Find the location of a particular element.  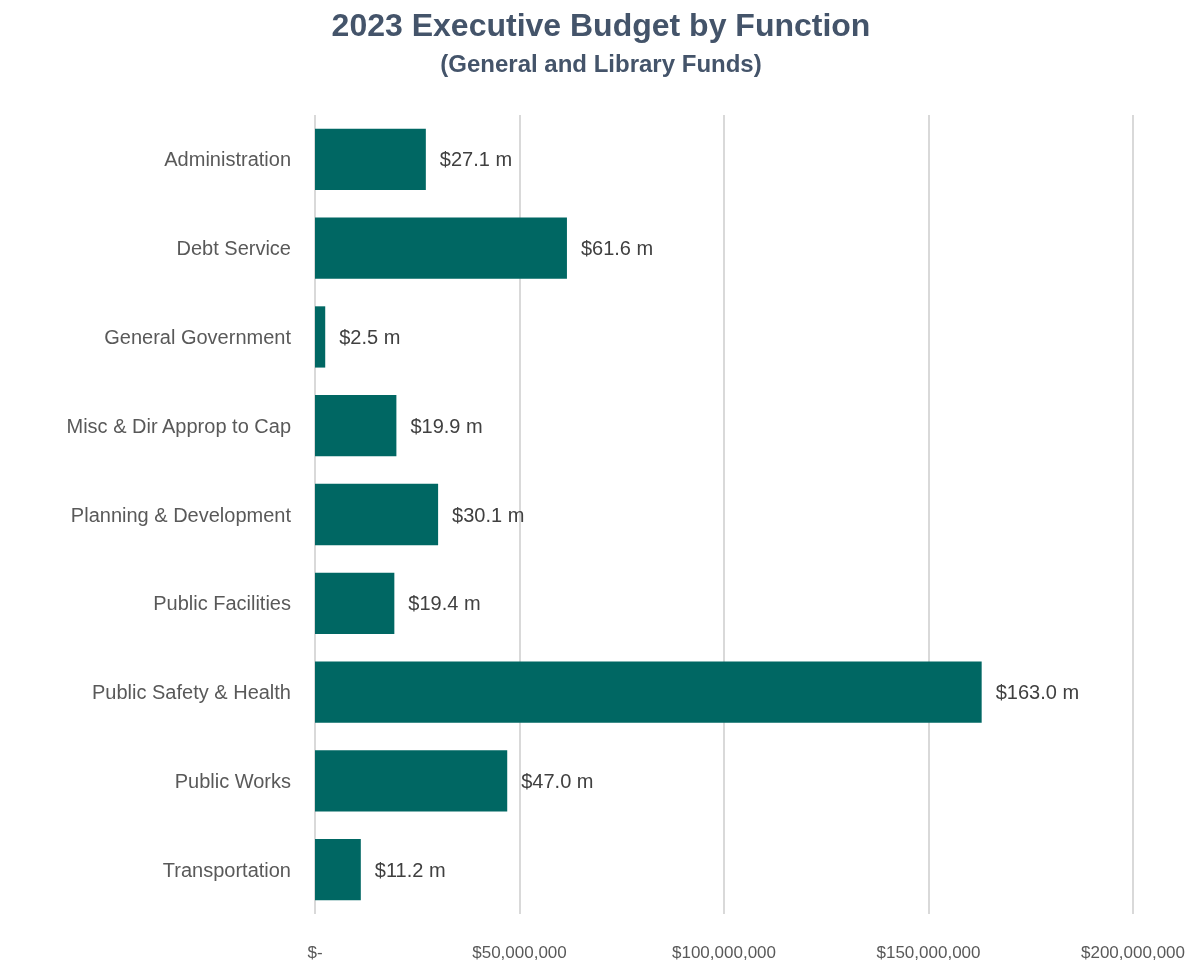

y-tick-label: Transportation is located at coordinates (226, 869).